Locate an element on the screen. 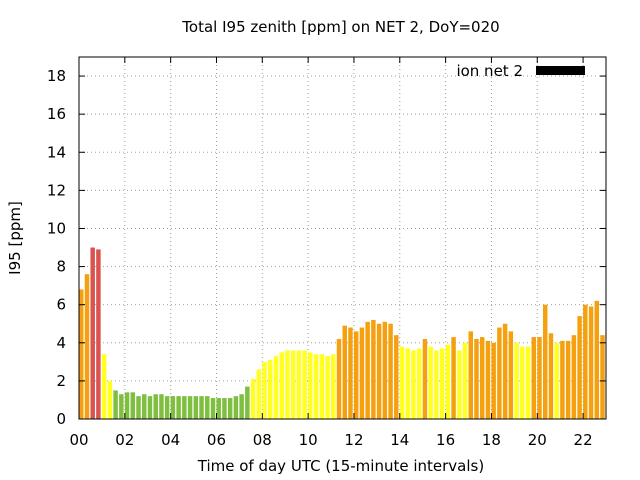  y-tick-label: 0 is located at coordinates (61, 419).